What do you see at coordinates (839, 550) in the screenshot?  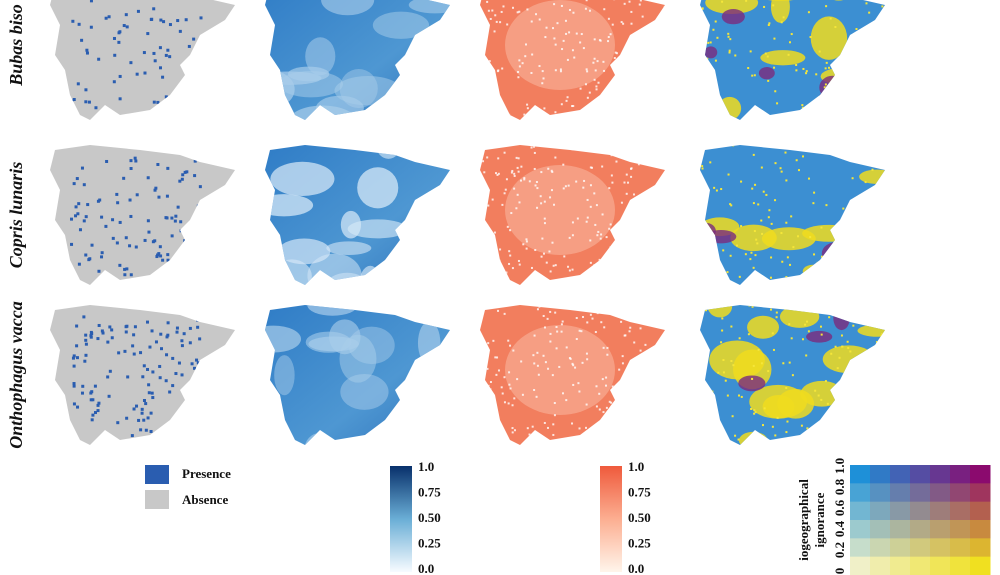 I see `bivariate-tick-label: 0.2` at bounding box center [839, 550].